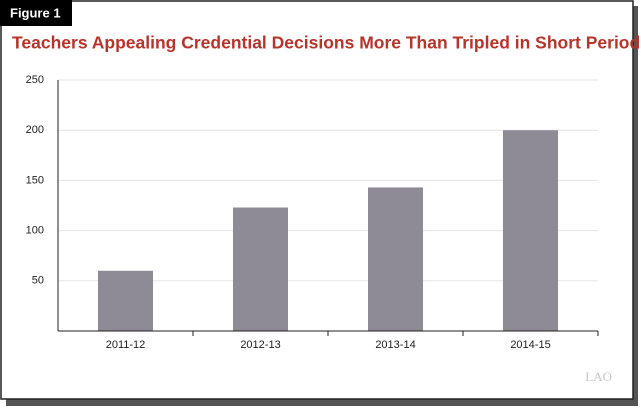 The height and width of the screenshot is (413, 641). I want to click on y-tick-label: 250, so click(35, 80).